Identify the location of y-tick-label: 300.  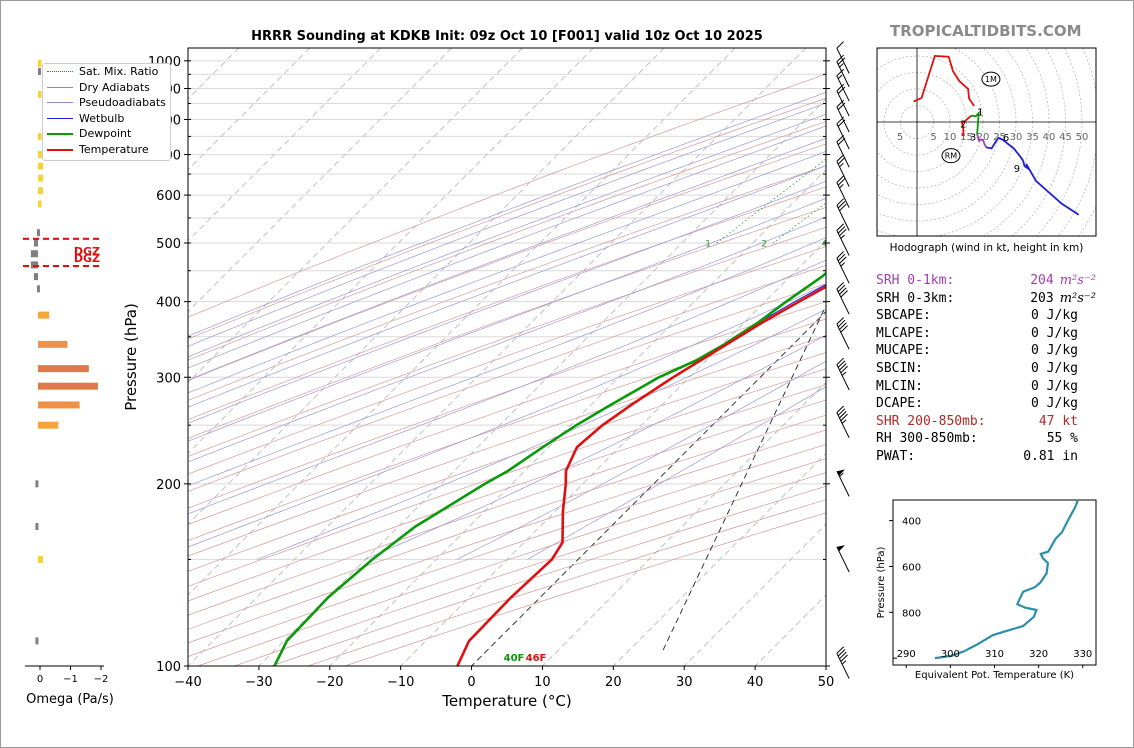
(168, 378).